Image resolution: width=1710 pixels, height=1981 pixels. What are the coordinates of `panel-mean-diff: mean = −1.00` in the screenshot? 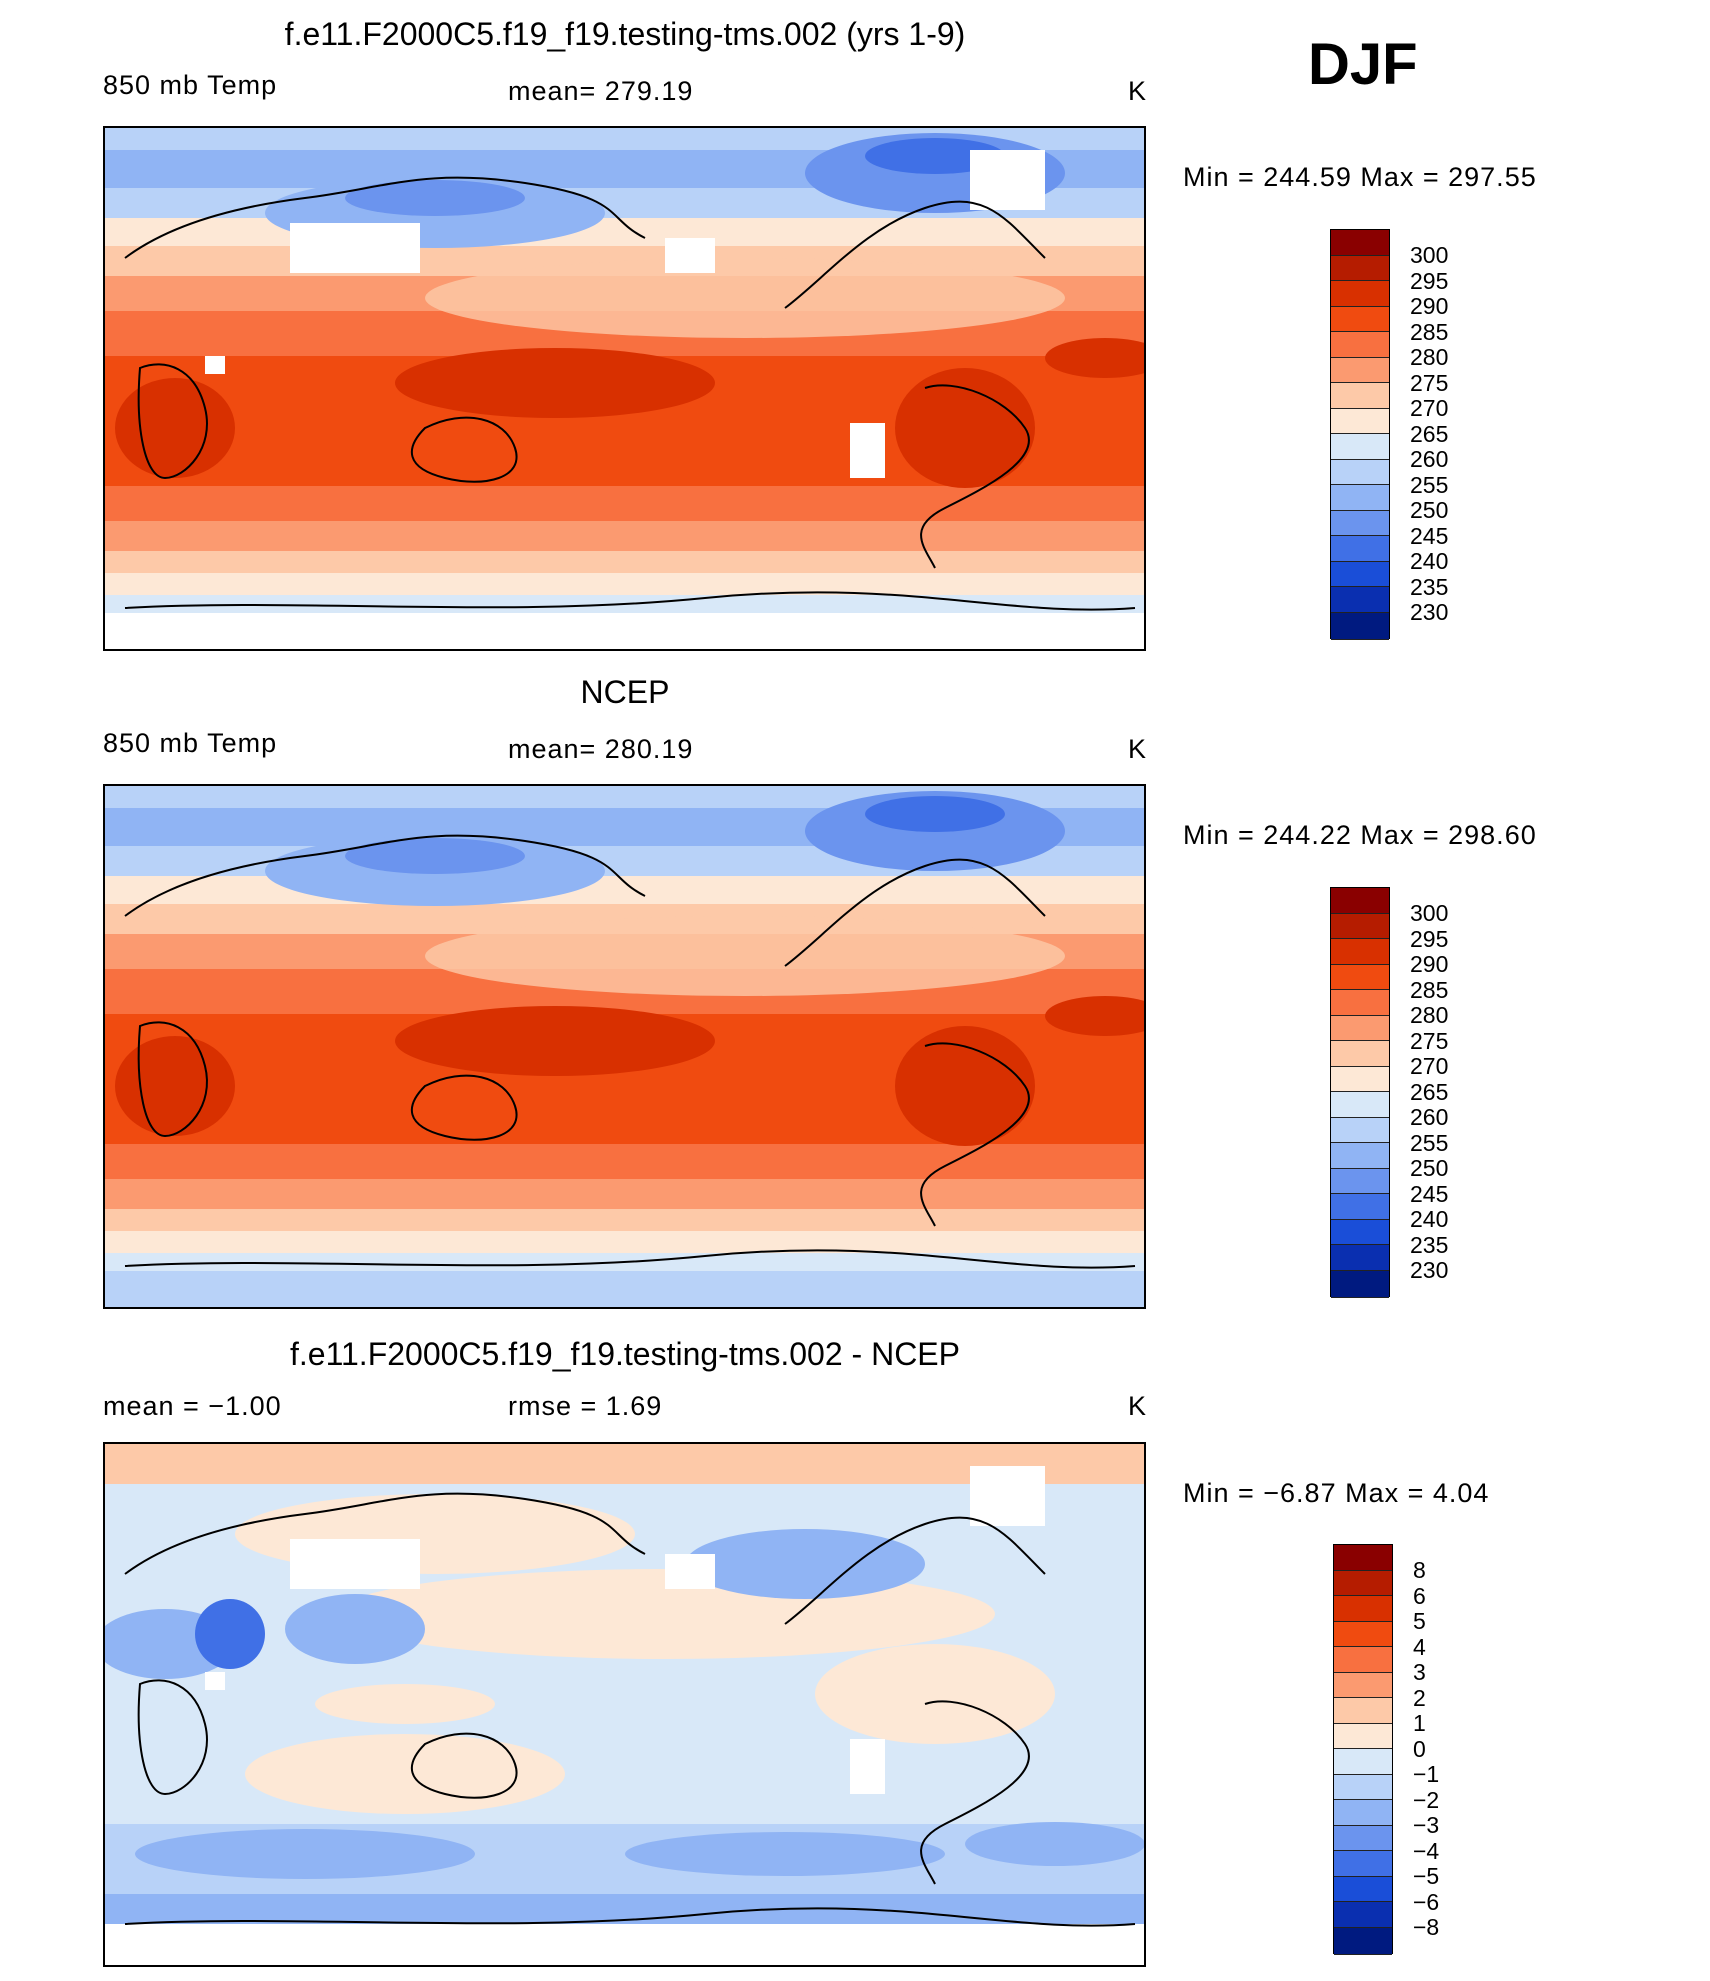 It's located at (192, 1406).